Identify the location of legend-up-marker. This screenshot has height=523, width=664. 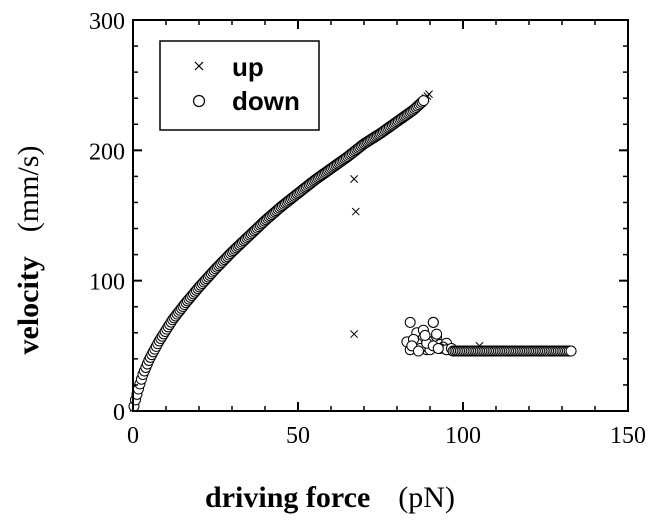
(199, 66).